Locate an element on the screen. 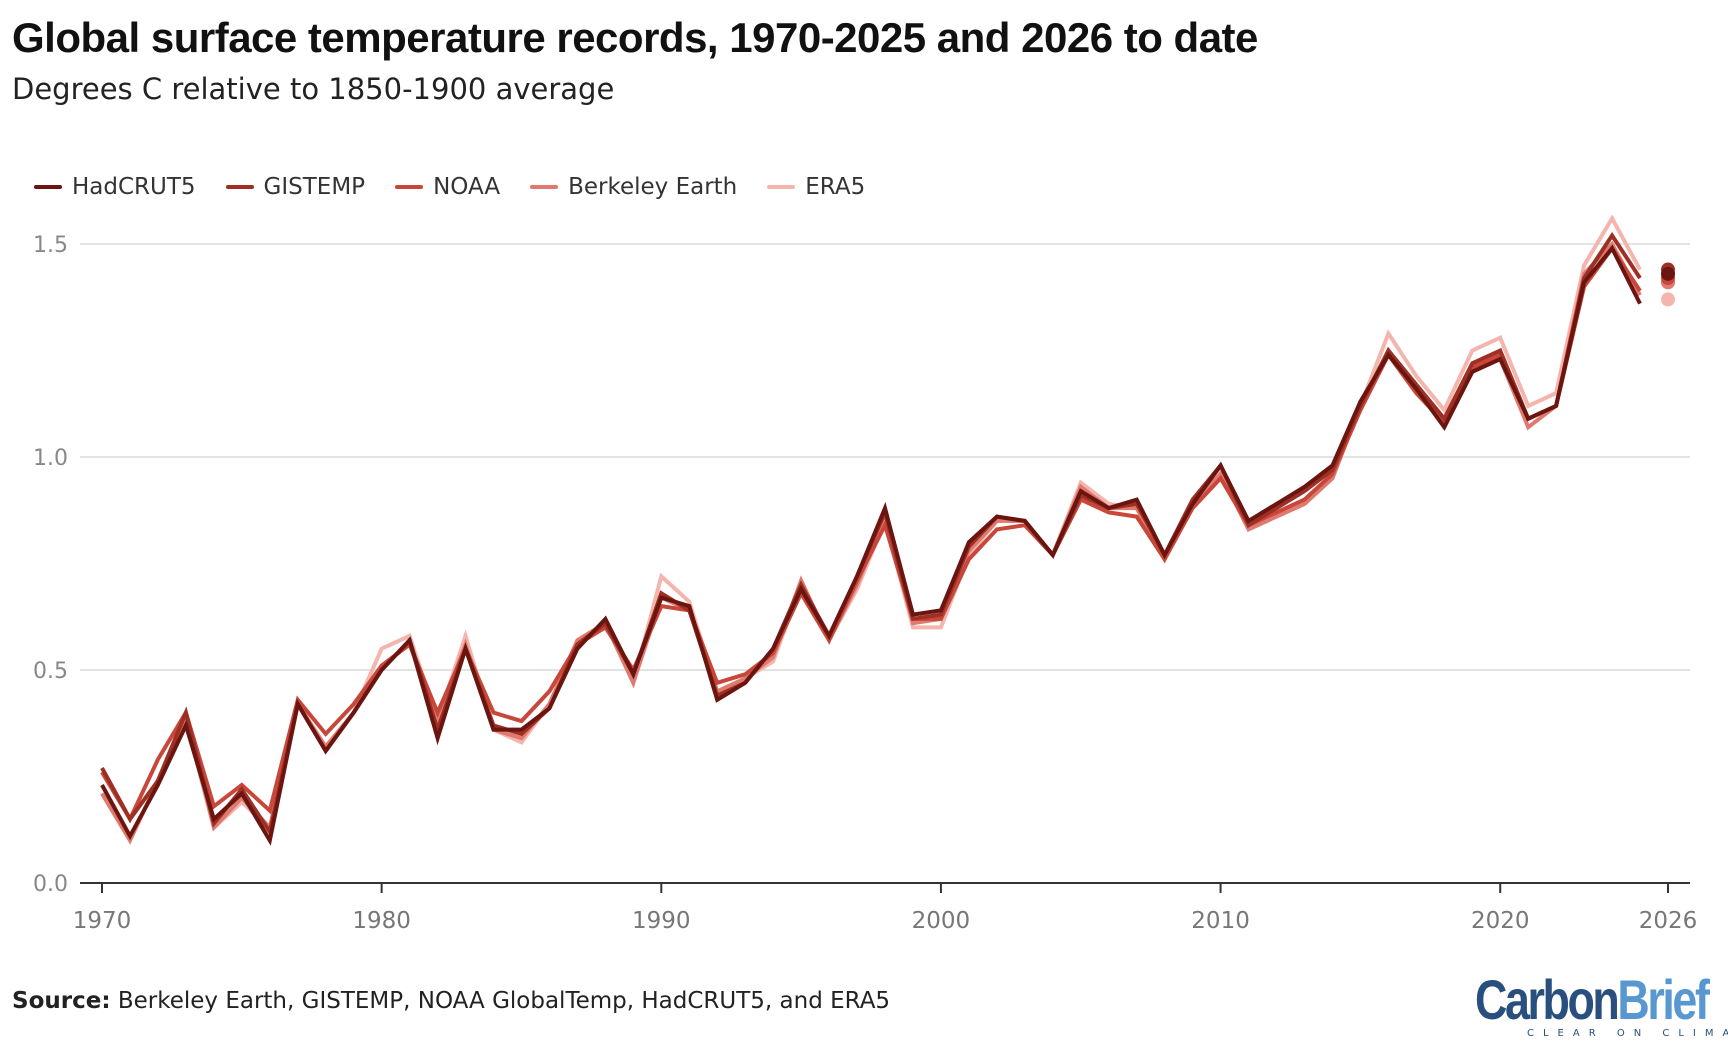  legend-label: HadCRUT5 is located at coordinates (134, 187).